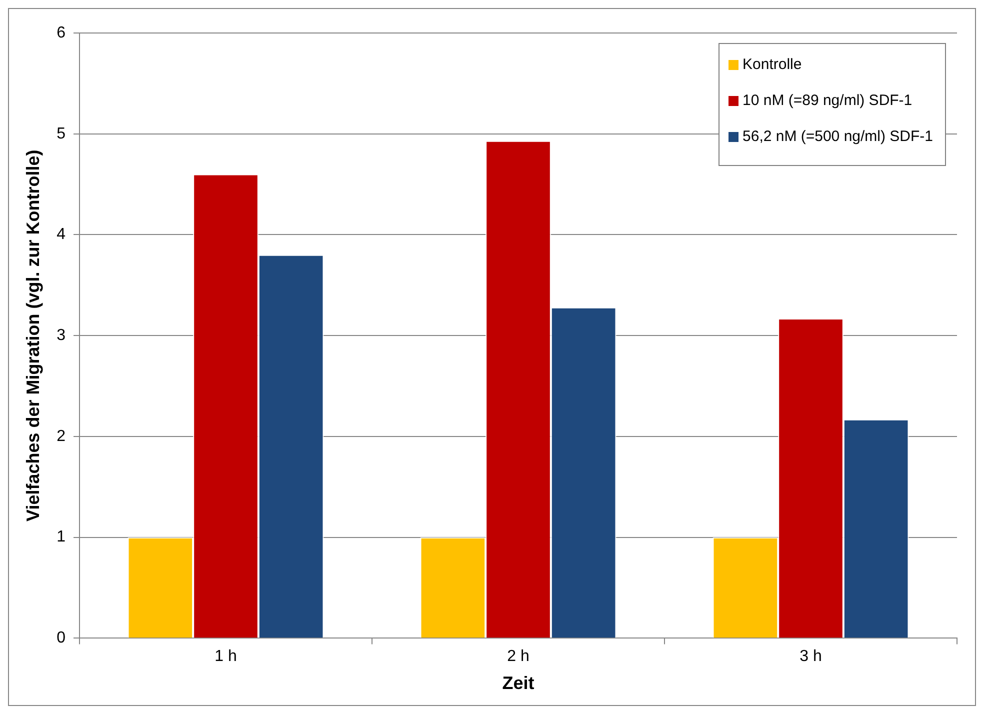  I want to click on y-tick-label: 4, so click(61, 235).